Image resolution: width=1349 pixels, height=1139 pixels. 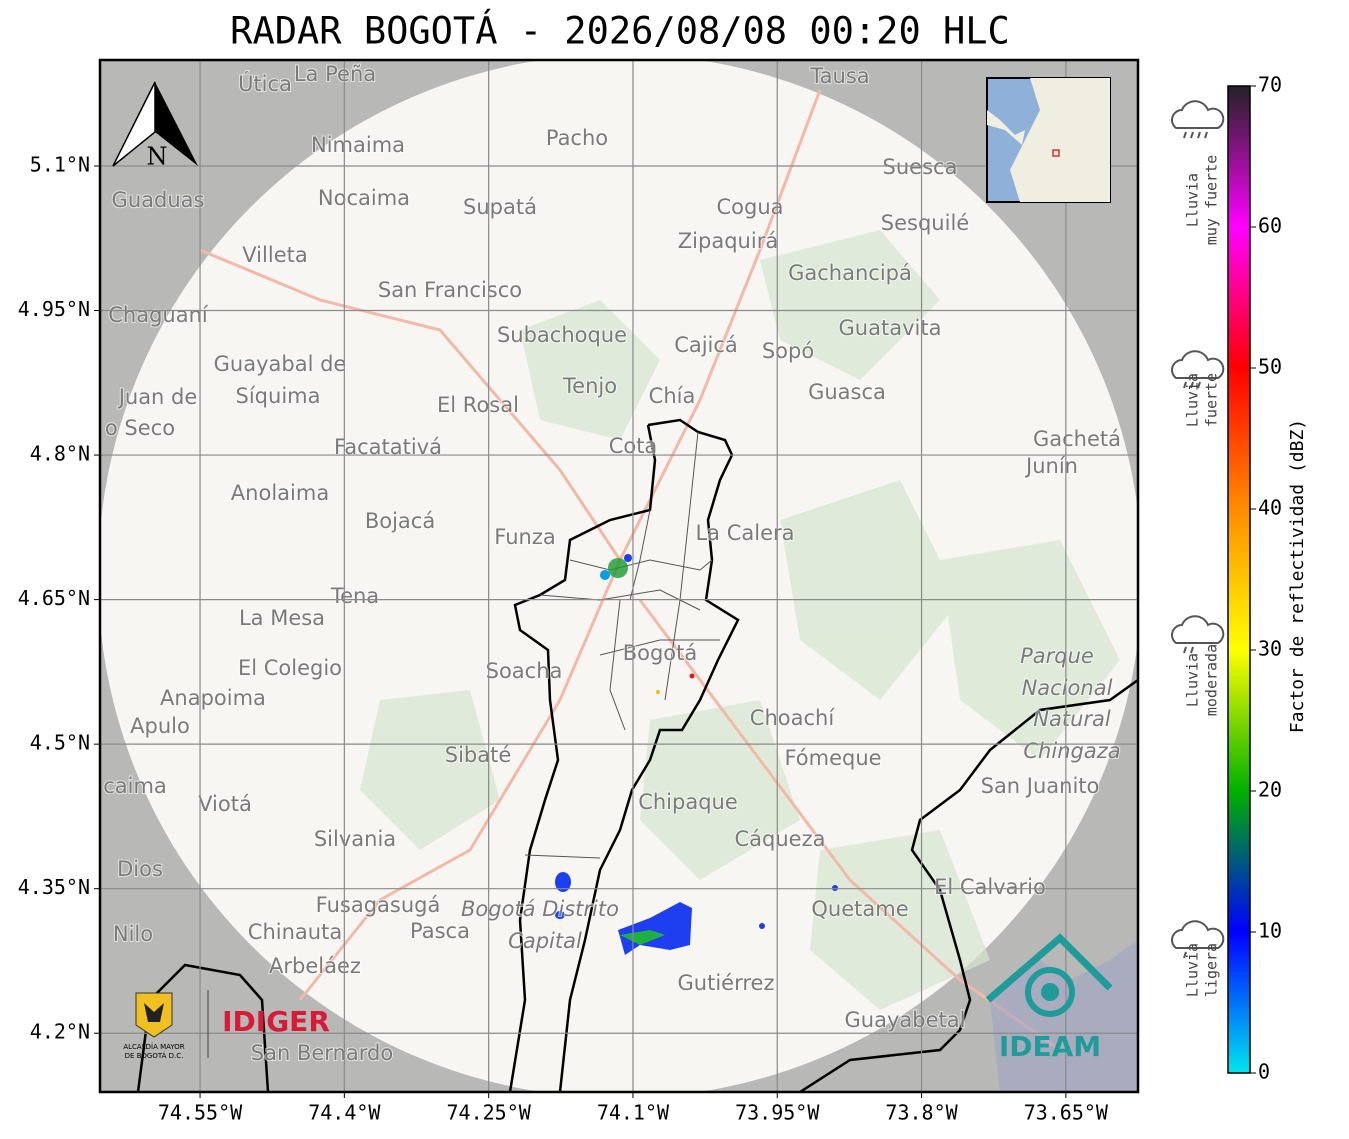 I want to click on rain-level-label: fuerte, so click(x=1212, y=400).